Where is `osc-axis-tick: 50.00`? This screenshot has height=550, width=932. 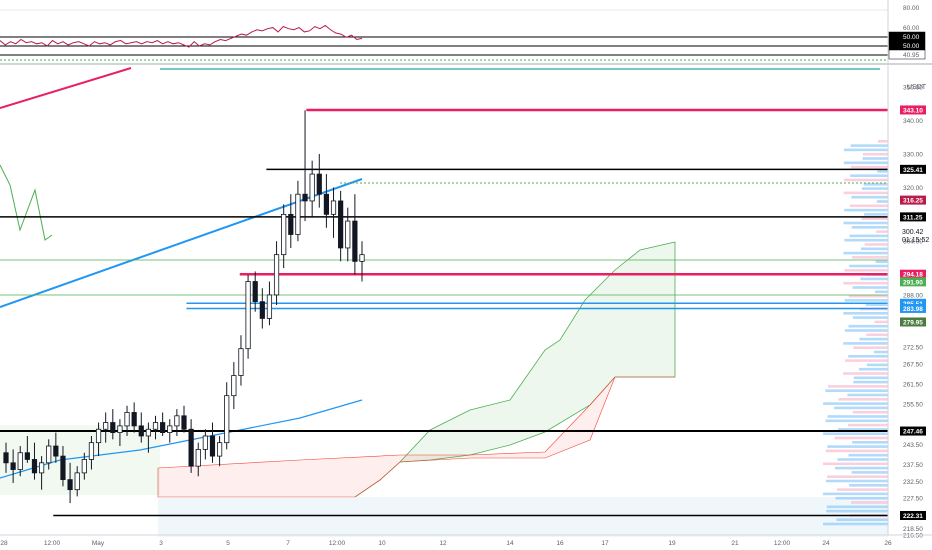 osc-axis-tick: 50.00 is located at coordinates (911, 46).